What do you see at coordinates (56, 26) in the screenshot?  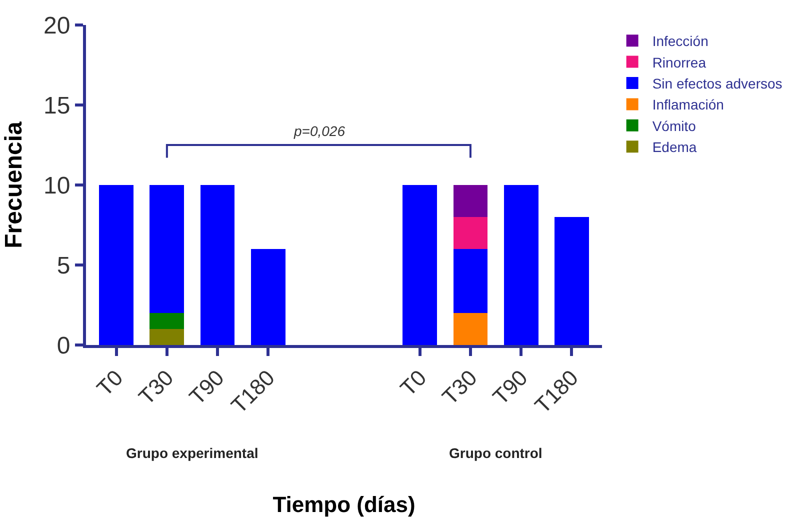 I see `y-tick-label: 20` at bounding box center [56, 26].